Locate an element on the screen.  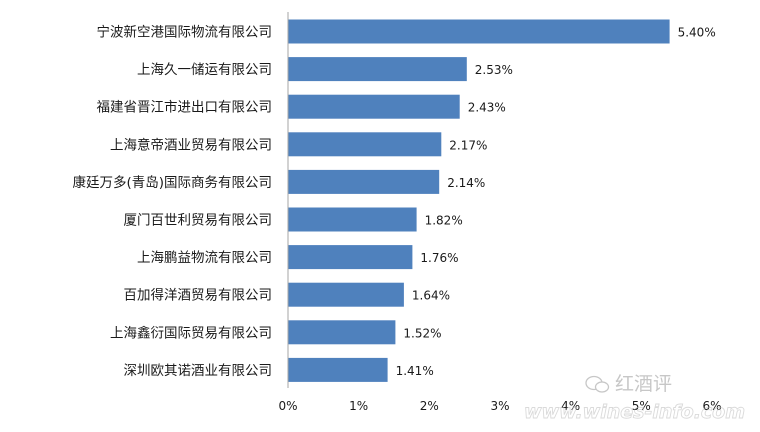
x-tick-label: 0% is located at coordinates (287, 406).